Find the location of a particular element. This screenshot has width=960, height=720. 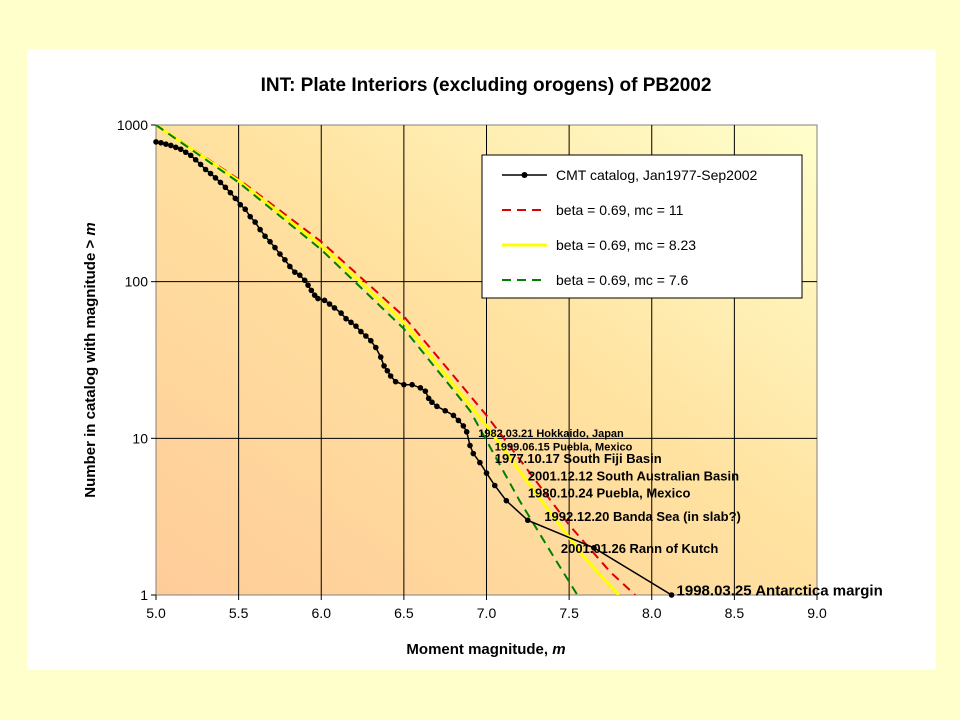

annotation-label: 1998.03.25 Antarctica margin is located at coordinates (780, 590).